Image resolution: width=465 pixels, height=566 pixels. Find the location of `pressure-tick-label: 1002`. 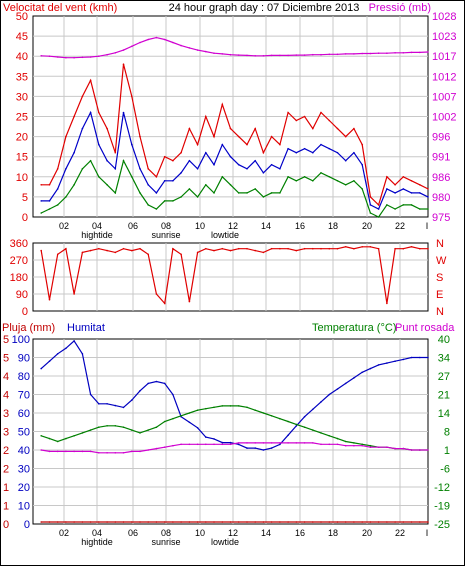

pressure-tick-label: 1002 is located at coordinates (444, 118).